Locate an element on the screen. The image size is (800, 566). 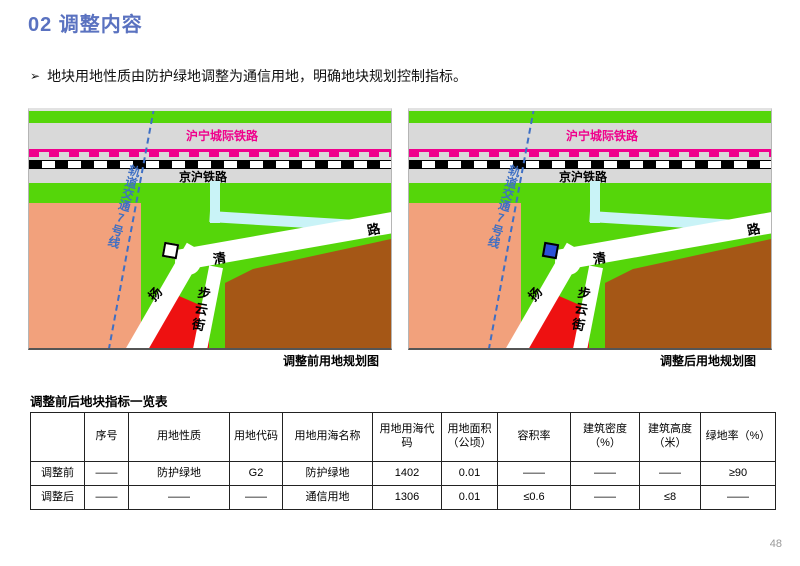
cell: 通信用地 is located at coordinates (327, 497).